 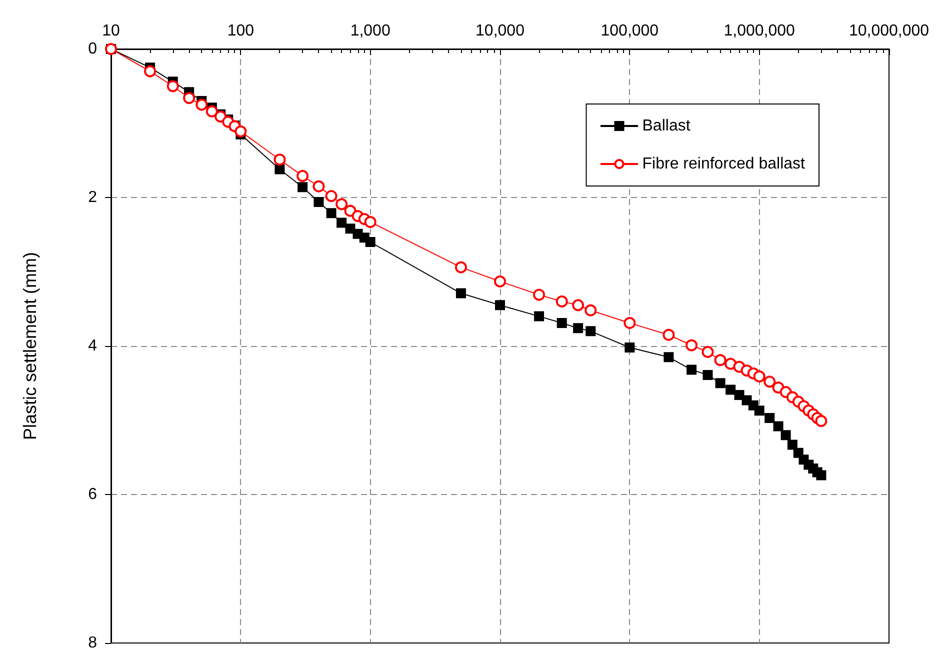 What do you see at coordinates (30, 346) in the screenshot?
I see `y-axis-title: Plastic settlement (mm)` at bounding box center [30, 346].